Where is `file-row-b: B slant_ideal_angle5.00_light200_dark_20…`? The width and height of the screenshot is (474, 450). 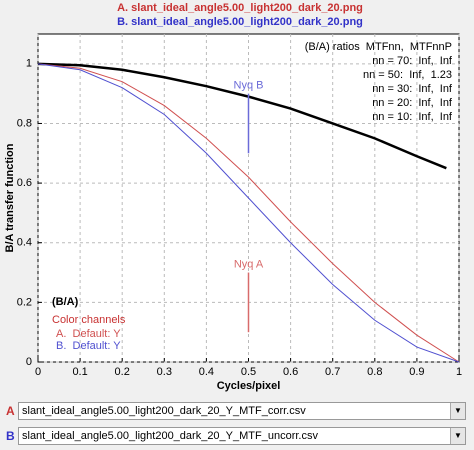 file-row-b: B slant_ideal_angle5.00_light200_dark_20… is located at coordinates (237, 437).